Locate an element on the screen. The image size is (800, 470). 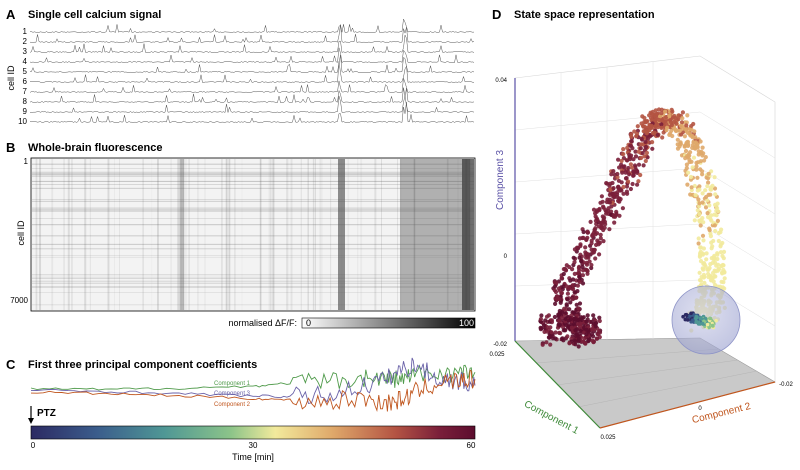
x-tick-2: 0 is located at coordinates (700, 409).